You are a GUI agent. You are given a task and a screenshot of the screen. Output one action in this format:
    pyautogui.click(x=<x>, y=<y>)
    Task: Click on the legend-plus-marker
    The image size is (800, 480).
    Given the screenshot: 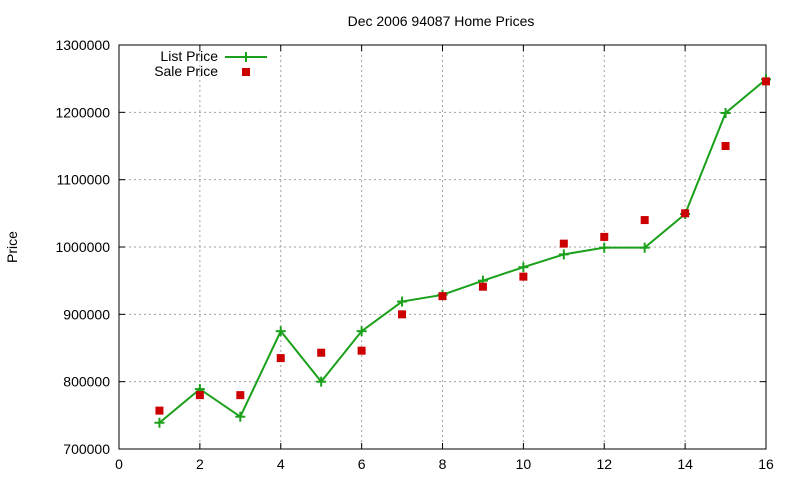 What is the action you would take?
    pyautogui.click(x=246, y=57)
    